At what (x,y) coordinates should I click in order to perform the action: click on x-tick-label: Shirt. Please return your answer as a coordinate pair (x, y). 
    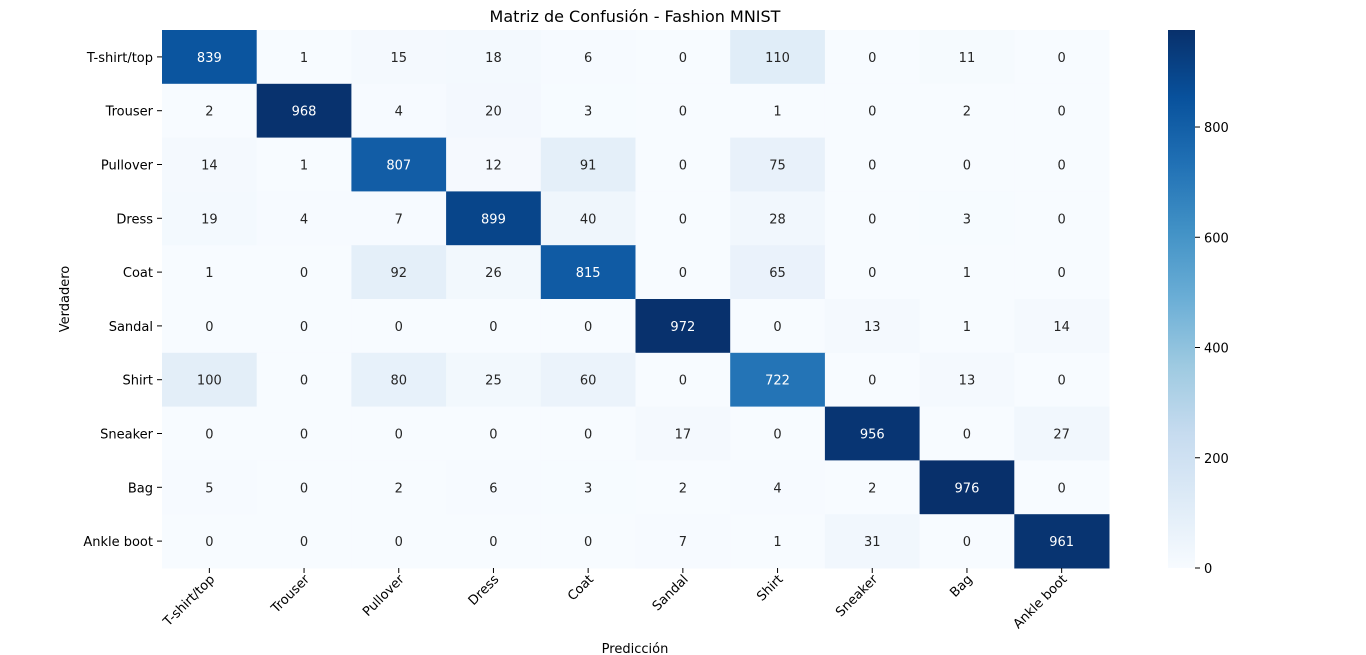
    Looking at the image, I should click on (770, 588).